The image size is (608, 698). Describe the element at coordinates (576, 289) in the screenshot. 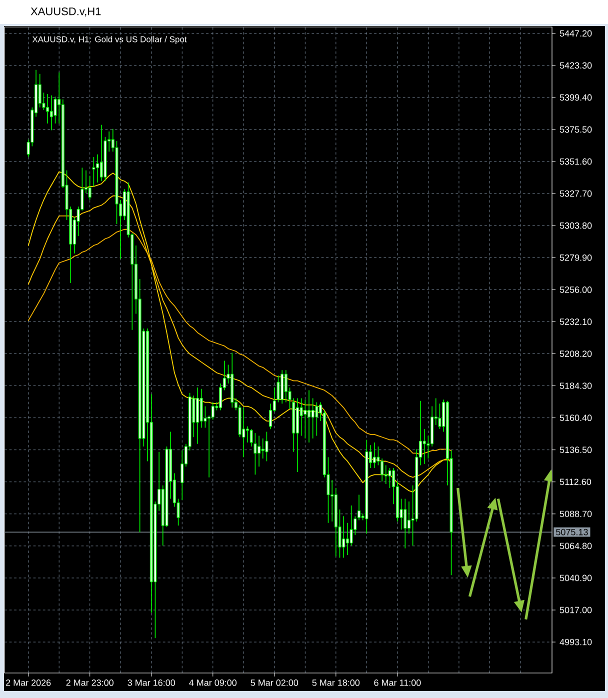

I see `y-tick-label: 5256.00` at that location.